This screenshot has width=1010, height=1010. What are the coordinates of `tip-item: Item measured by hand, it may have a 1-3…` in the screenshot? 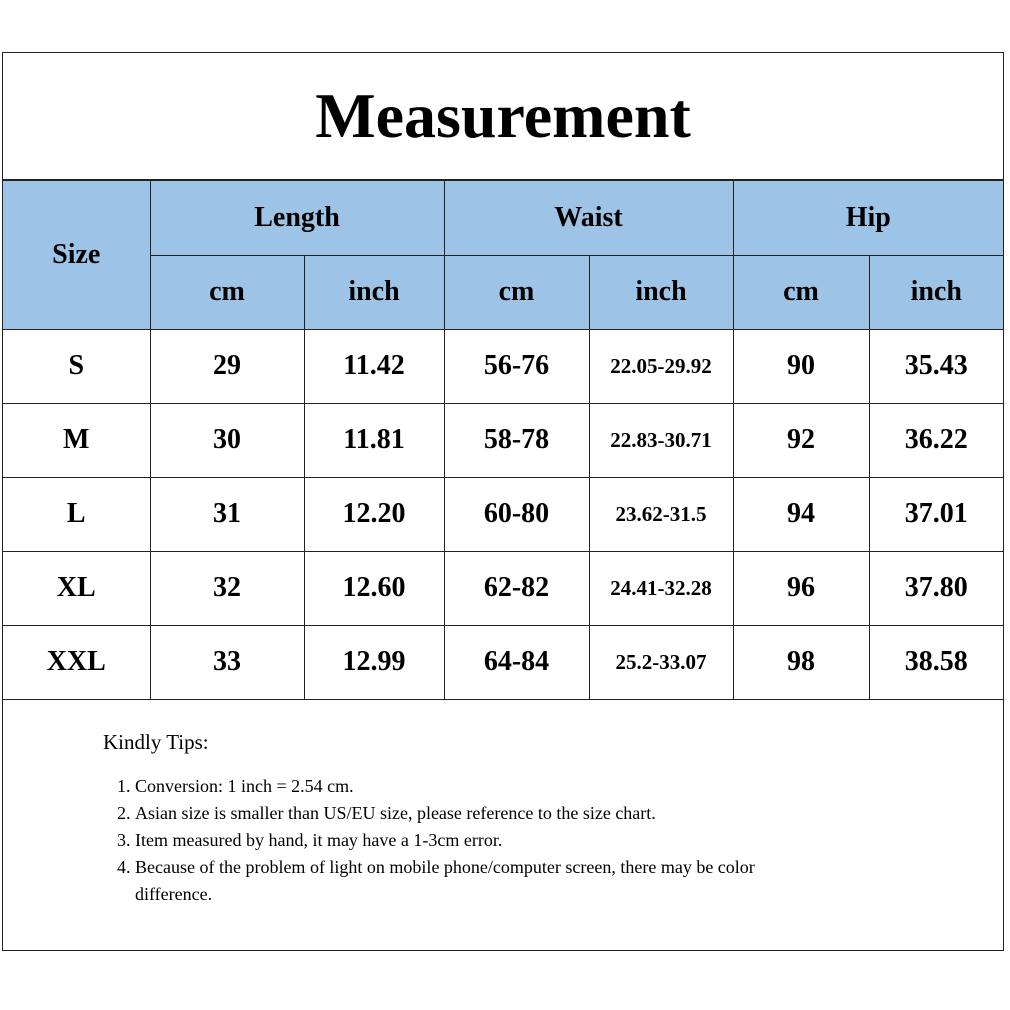 It's located at (485, 840).